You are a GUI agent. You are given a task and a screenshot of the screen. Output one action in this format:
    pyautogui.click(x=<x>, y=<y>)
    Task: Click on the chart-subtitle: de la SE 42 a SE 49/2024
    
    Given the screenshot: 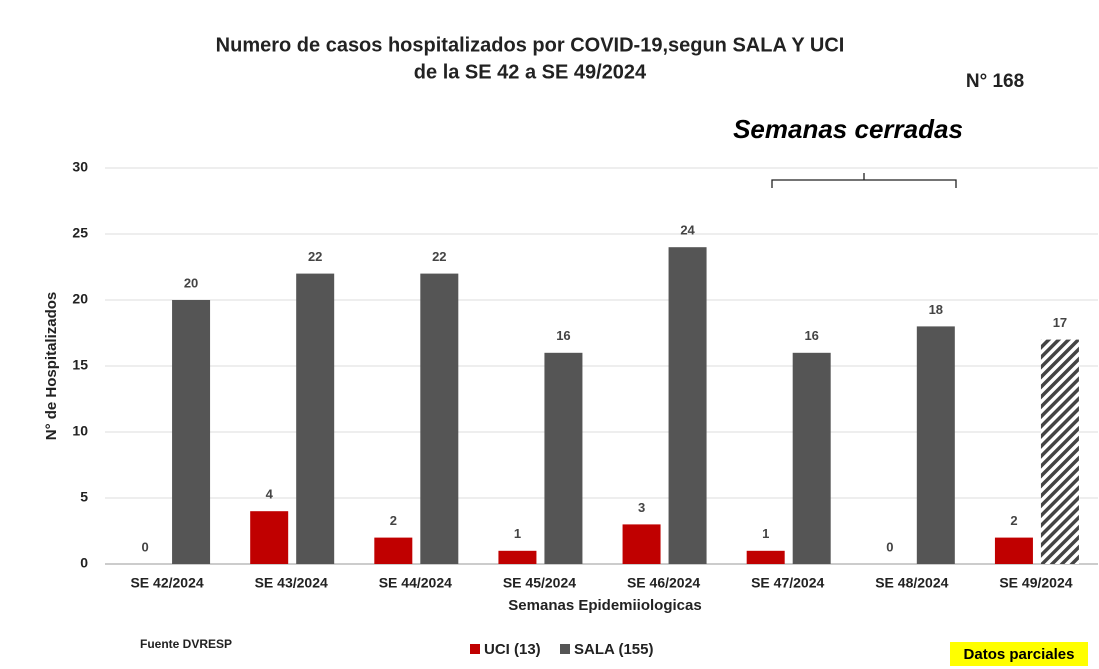 What is the action you would take?
    pyautogui.click(x=530, y=72)
    